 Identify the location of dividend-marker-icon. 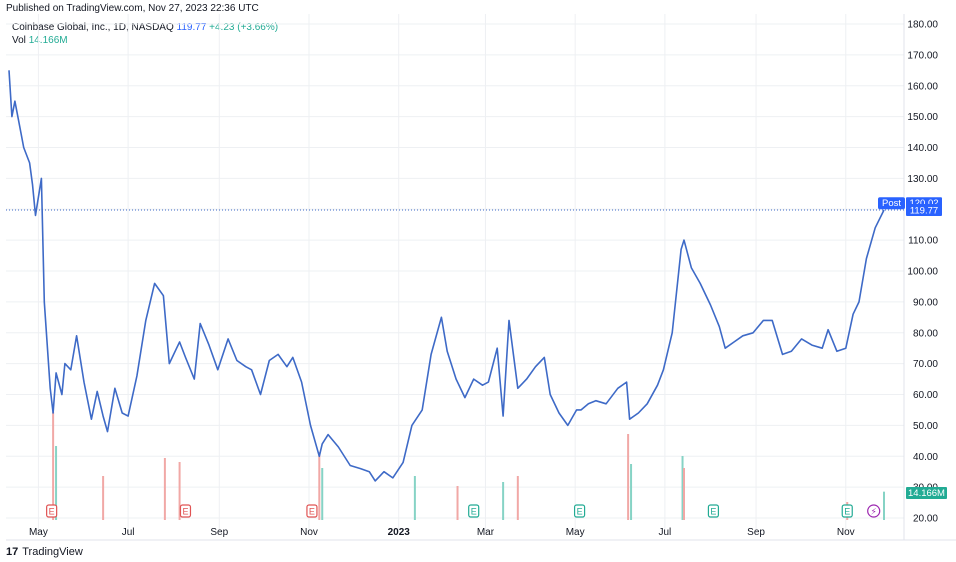
(874, 511).